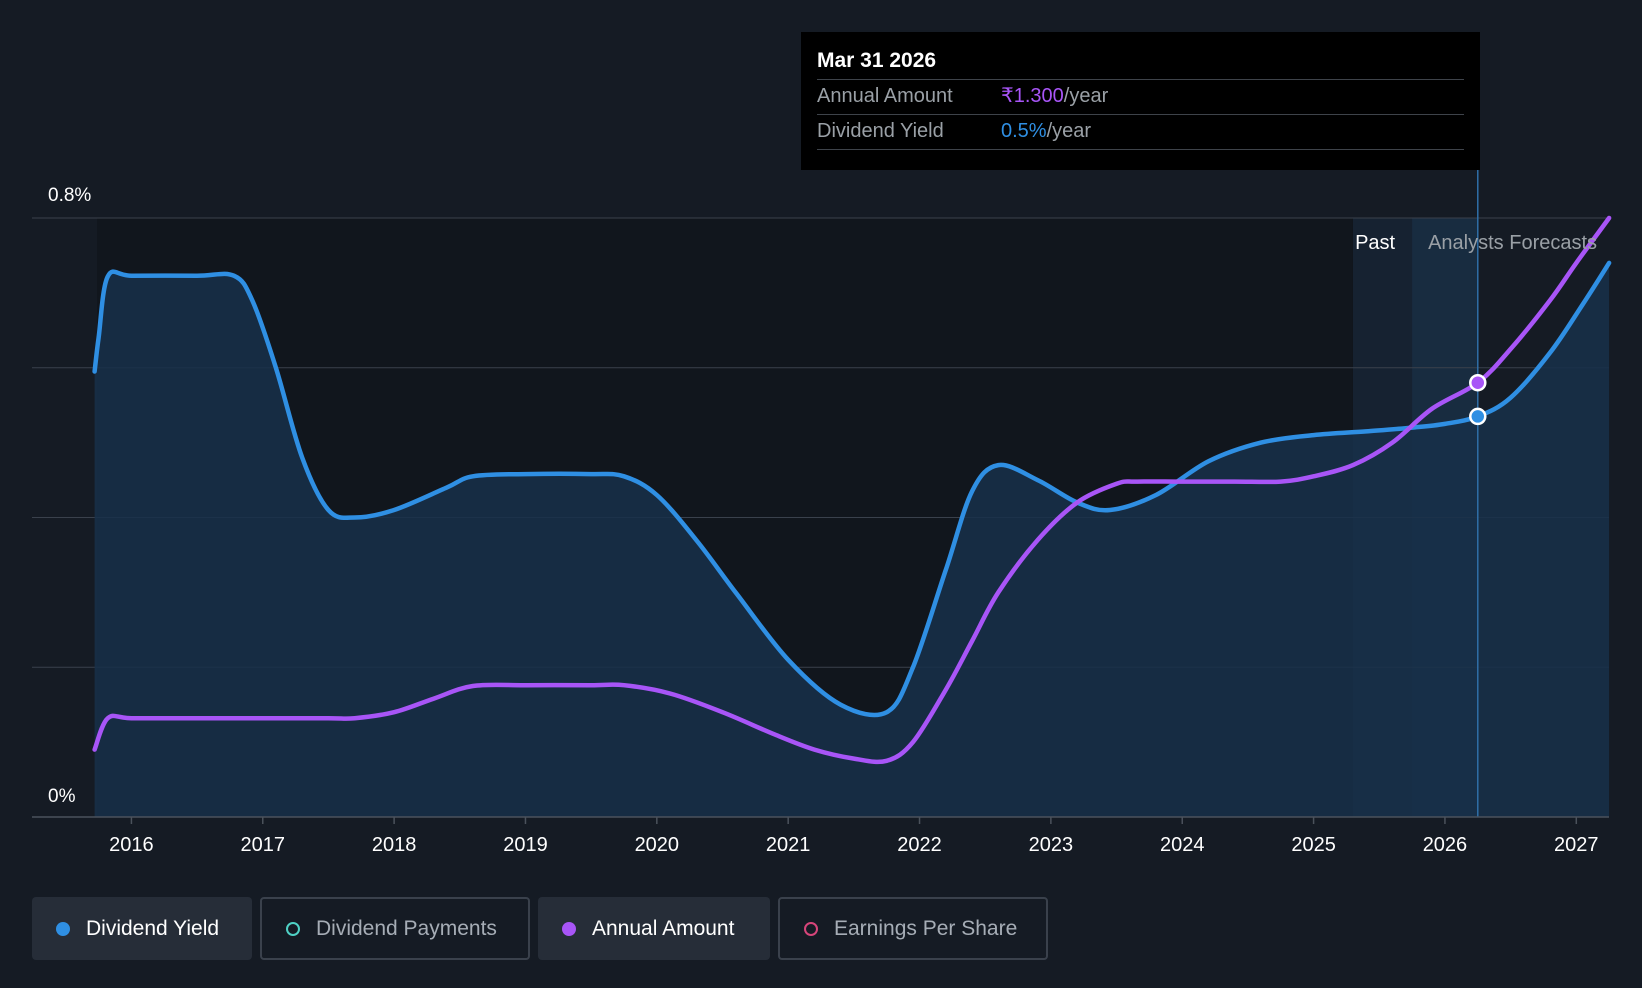 The image size is (1642, 988). Describe the element at coordinates (131, 845) in the screenshot. I see `x-tick-label: 2016` at that location.